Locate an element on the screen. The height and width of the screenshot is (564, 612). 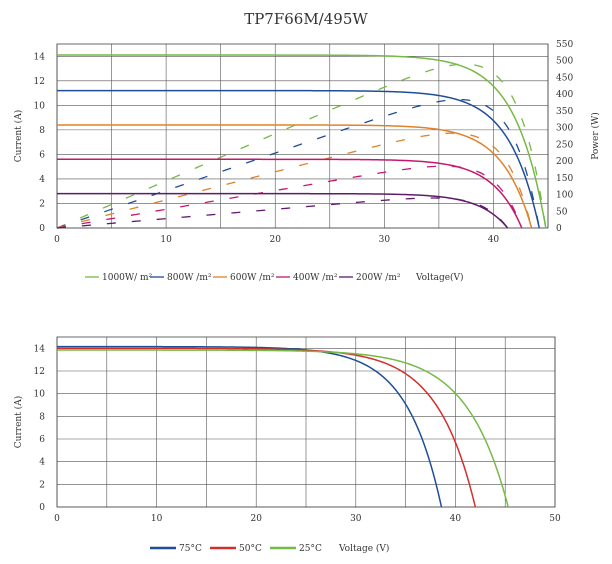
y2-tick-label: 350 is located at coordinates (564, 112).